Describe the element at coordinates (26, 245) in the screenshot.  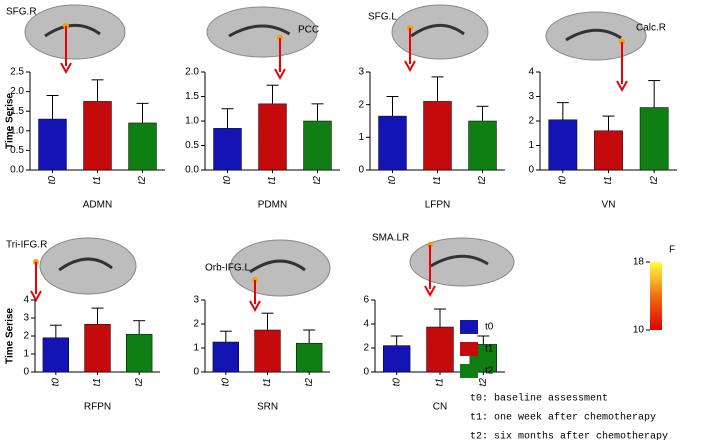
I see `region-label: Tri-IFG.R` at that location.